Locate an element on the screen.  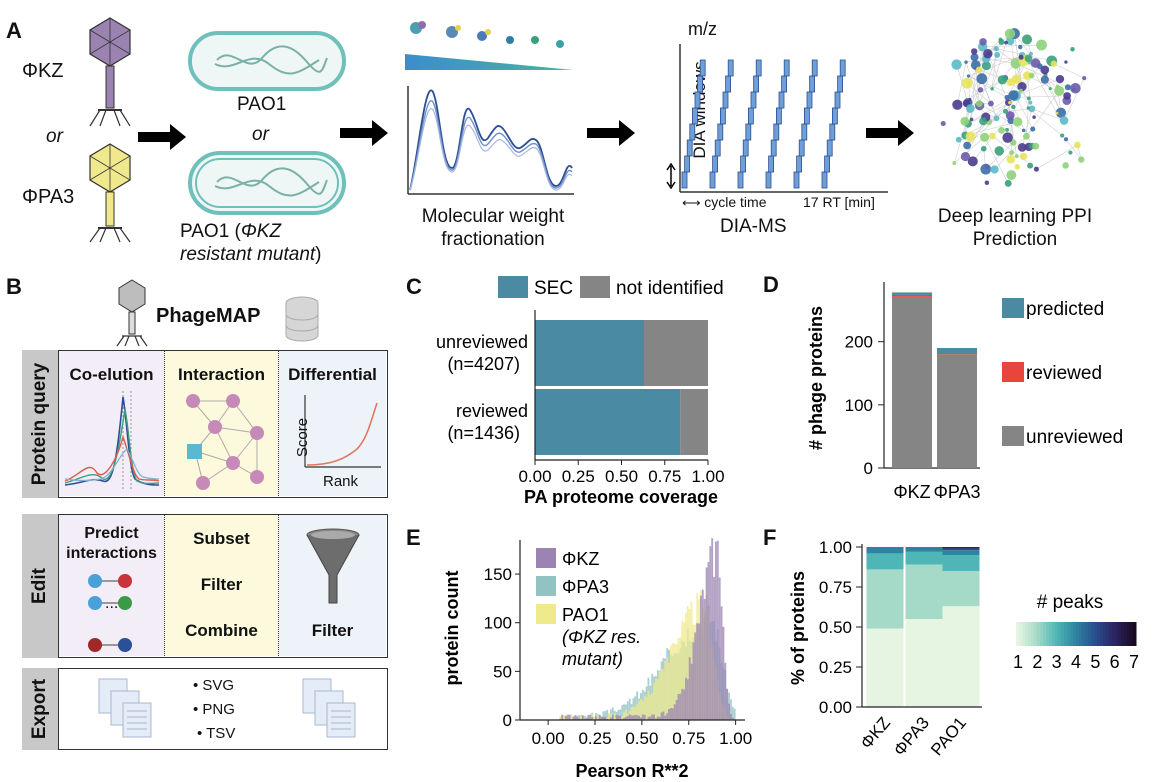
filter-option: Filter is located at coordinates (221, 584).